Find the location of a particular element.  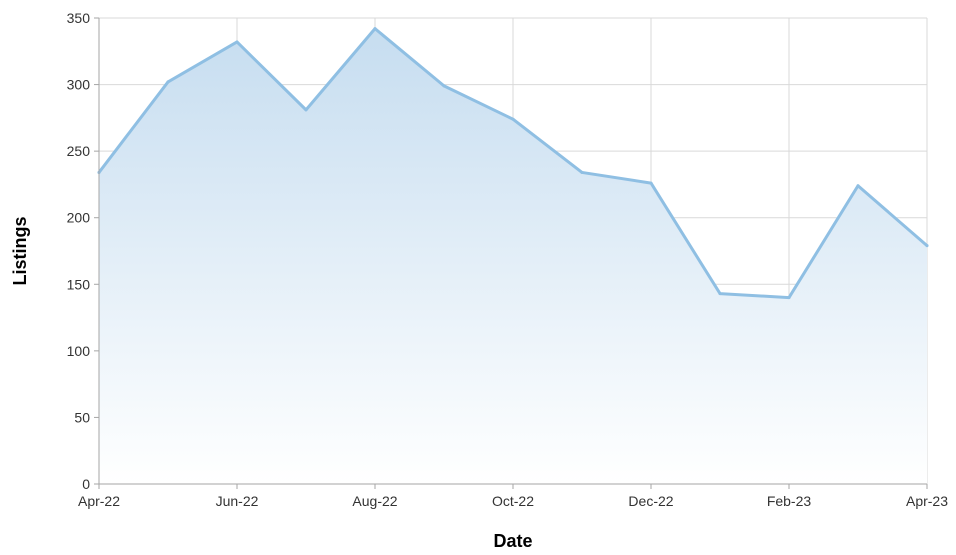

y-tick-label: 150 is located at coordinates (79, 284).